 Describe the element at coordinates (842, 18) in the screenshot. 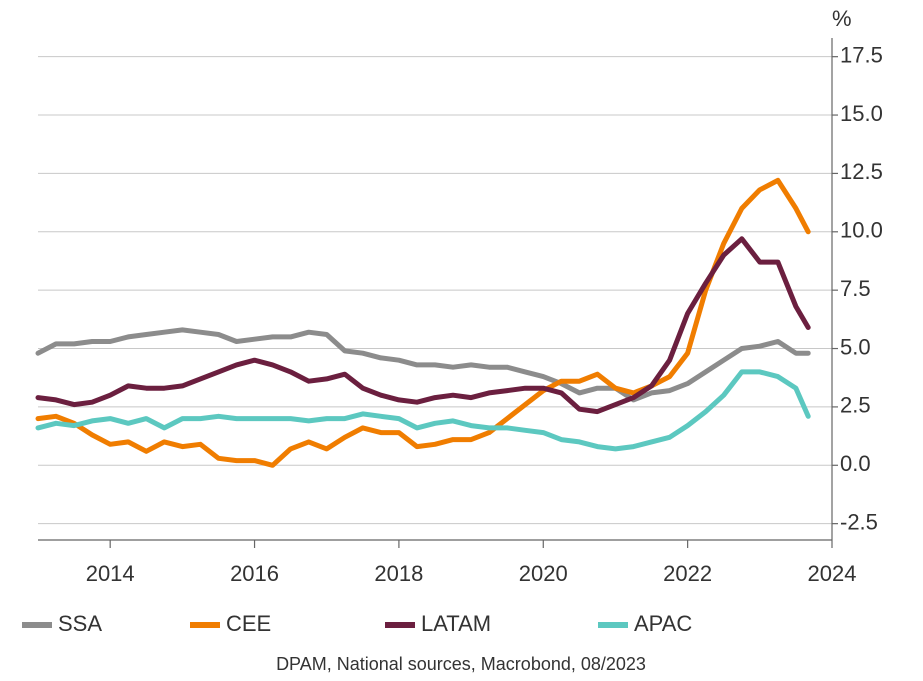

I see `y-axis-unit: %` at that location.